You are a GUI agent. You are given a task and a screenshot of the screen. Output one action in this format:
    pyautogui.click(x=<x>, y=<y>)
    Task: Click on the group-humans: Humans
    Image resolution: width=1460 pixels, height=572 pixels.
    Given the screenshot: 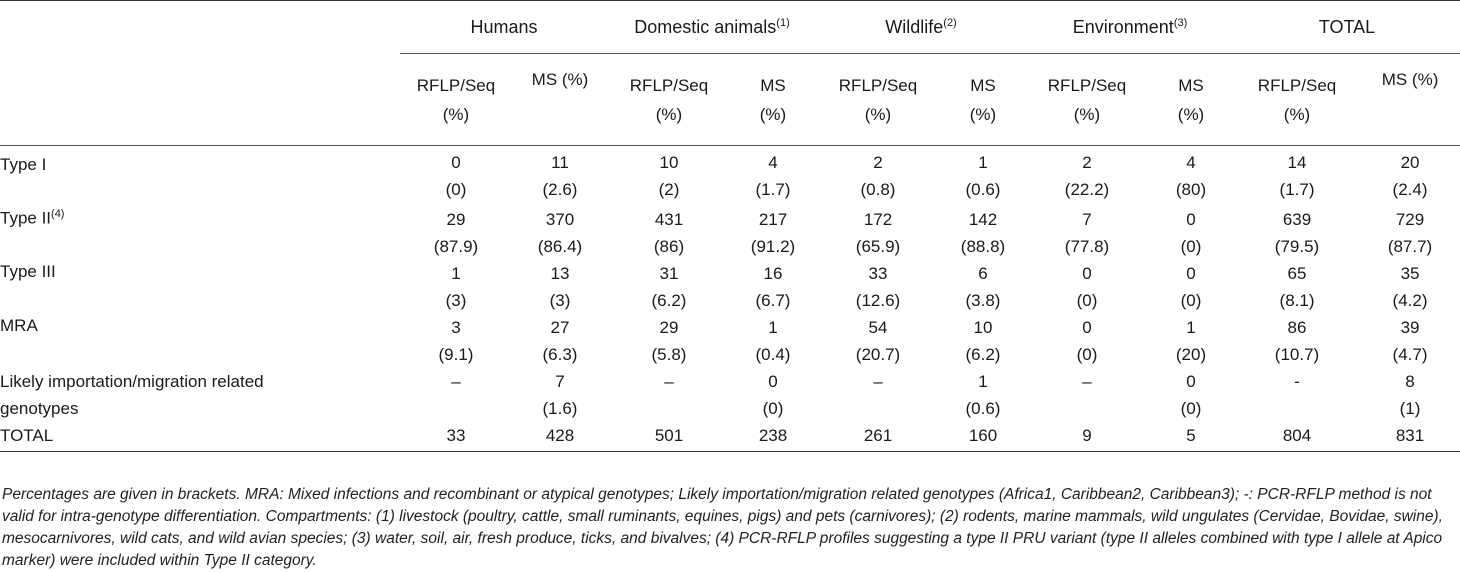 What is the action you would take?
    pyautogui.click(x=504, y=27)
    